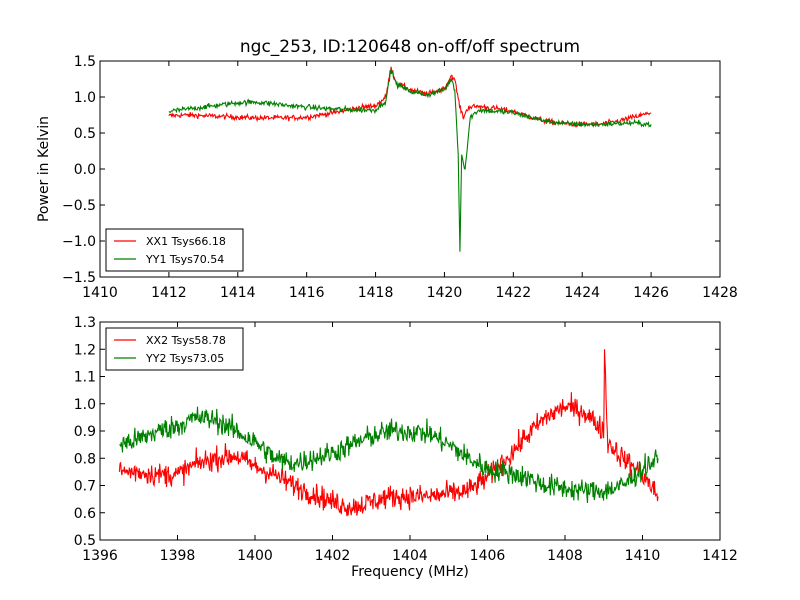 The width and height of the screenshot is (800, 600). Describe the element at coordinates (178, 556) in the screenshot. I see `x-tick-label: 1398` at that location.